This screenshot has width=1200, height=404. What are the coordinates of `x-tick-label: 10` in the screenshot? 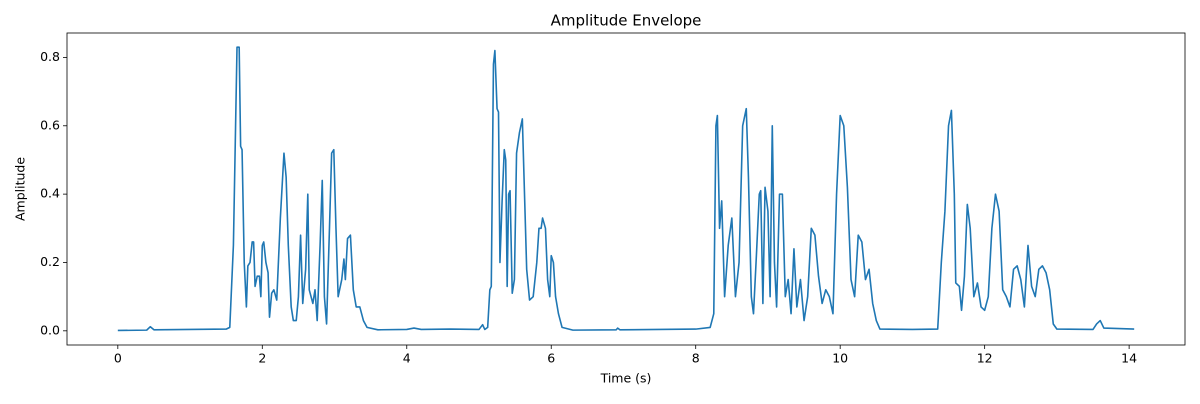 It's located at (840, 358).